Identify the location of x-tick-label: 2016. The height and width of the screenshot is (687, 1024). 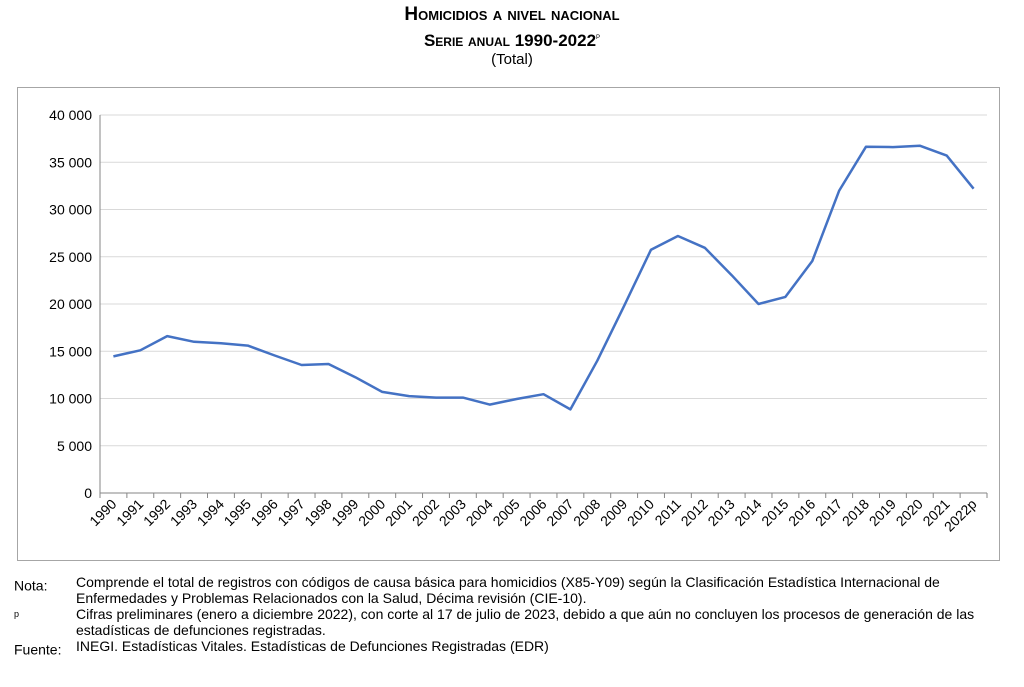
(801, 512).